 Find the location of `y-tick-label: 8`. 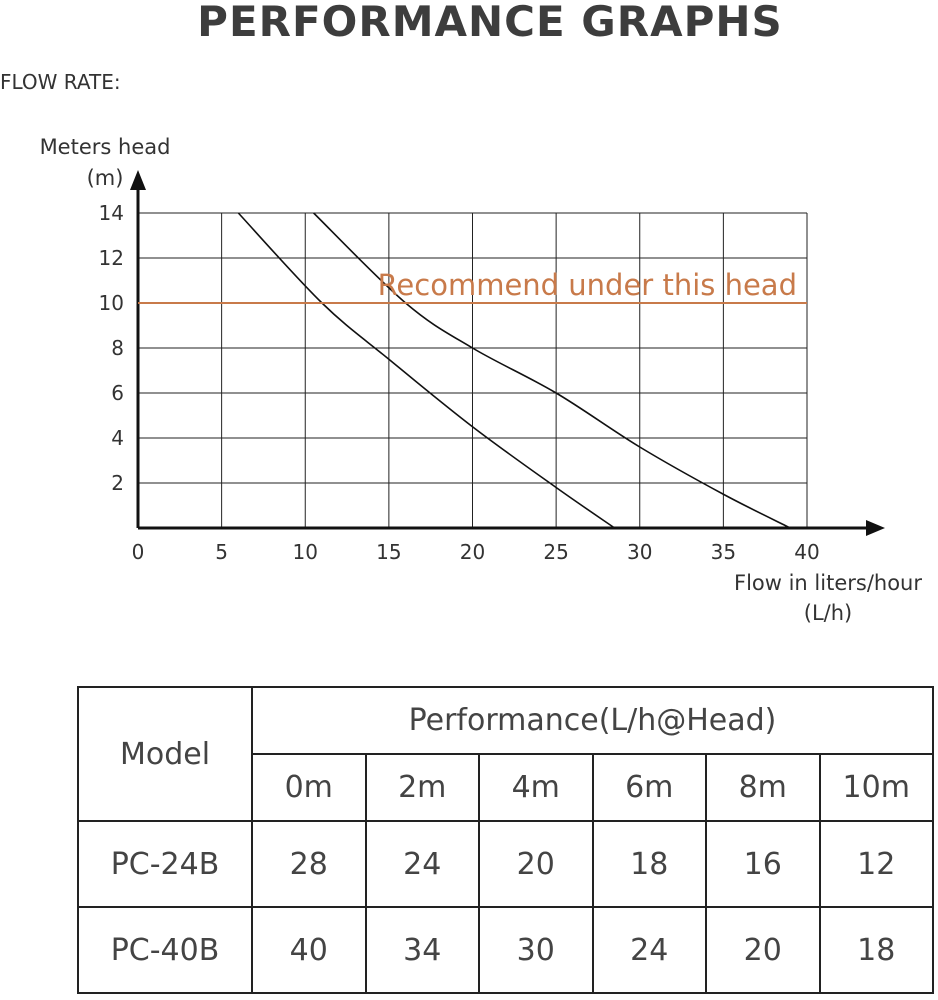

y-tick-label: 8 is located at coordinates (117, 348).